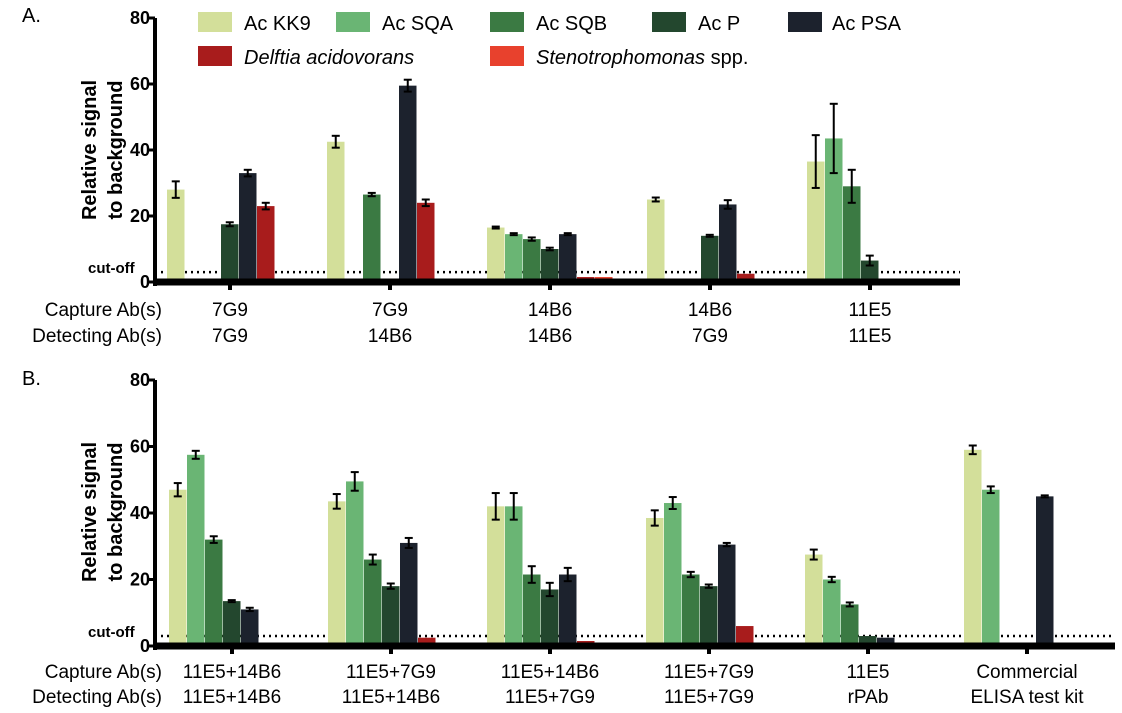  I want to click on legend-label-steno-italic: Stenotrophomonas, so click(620, 58).